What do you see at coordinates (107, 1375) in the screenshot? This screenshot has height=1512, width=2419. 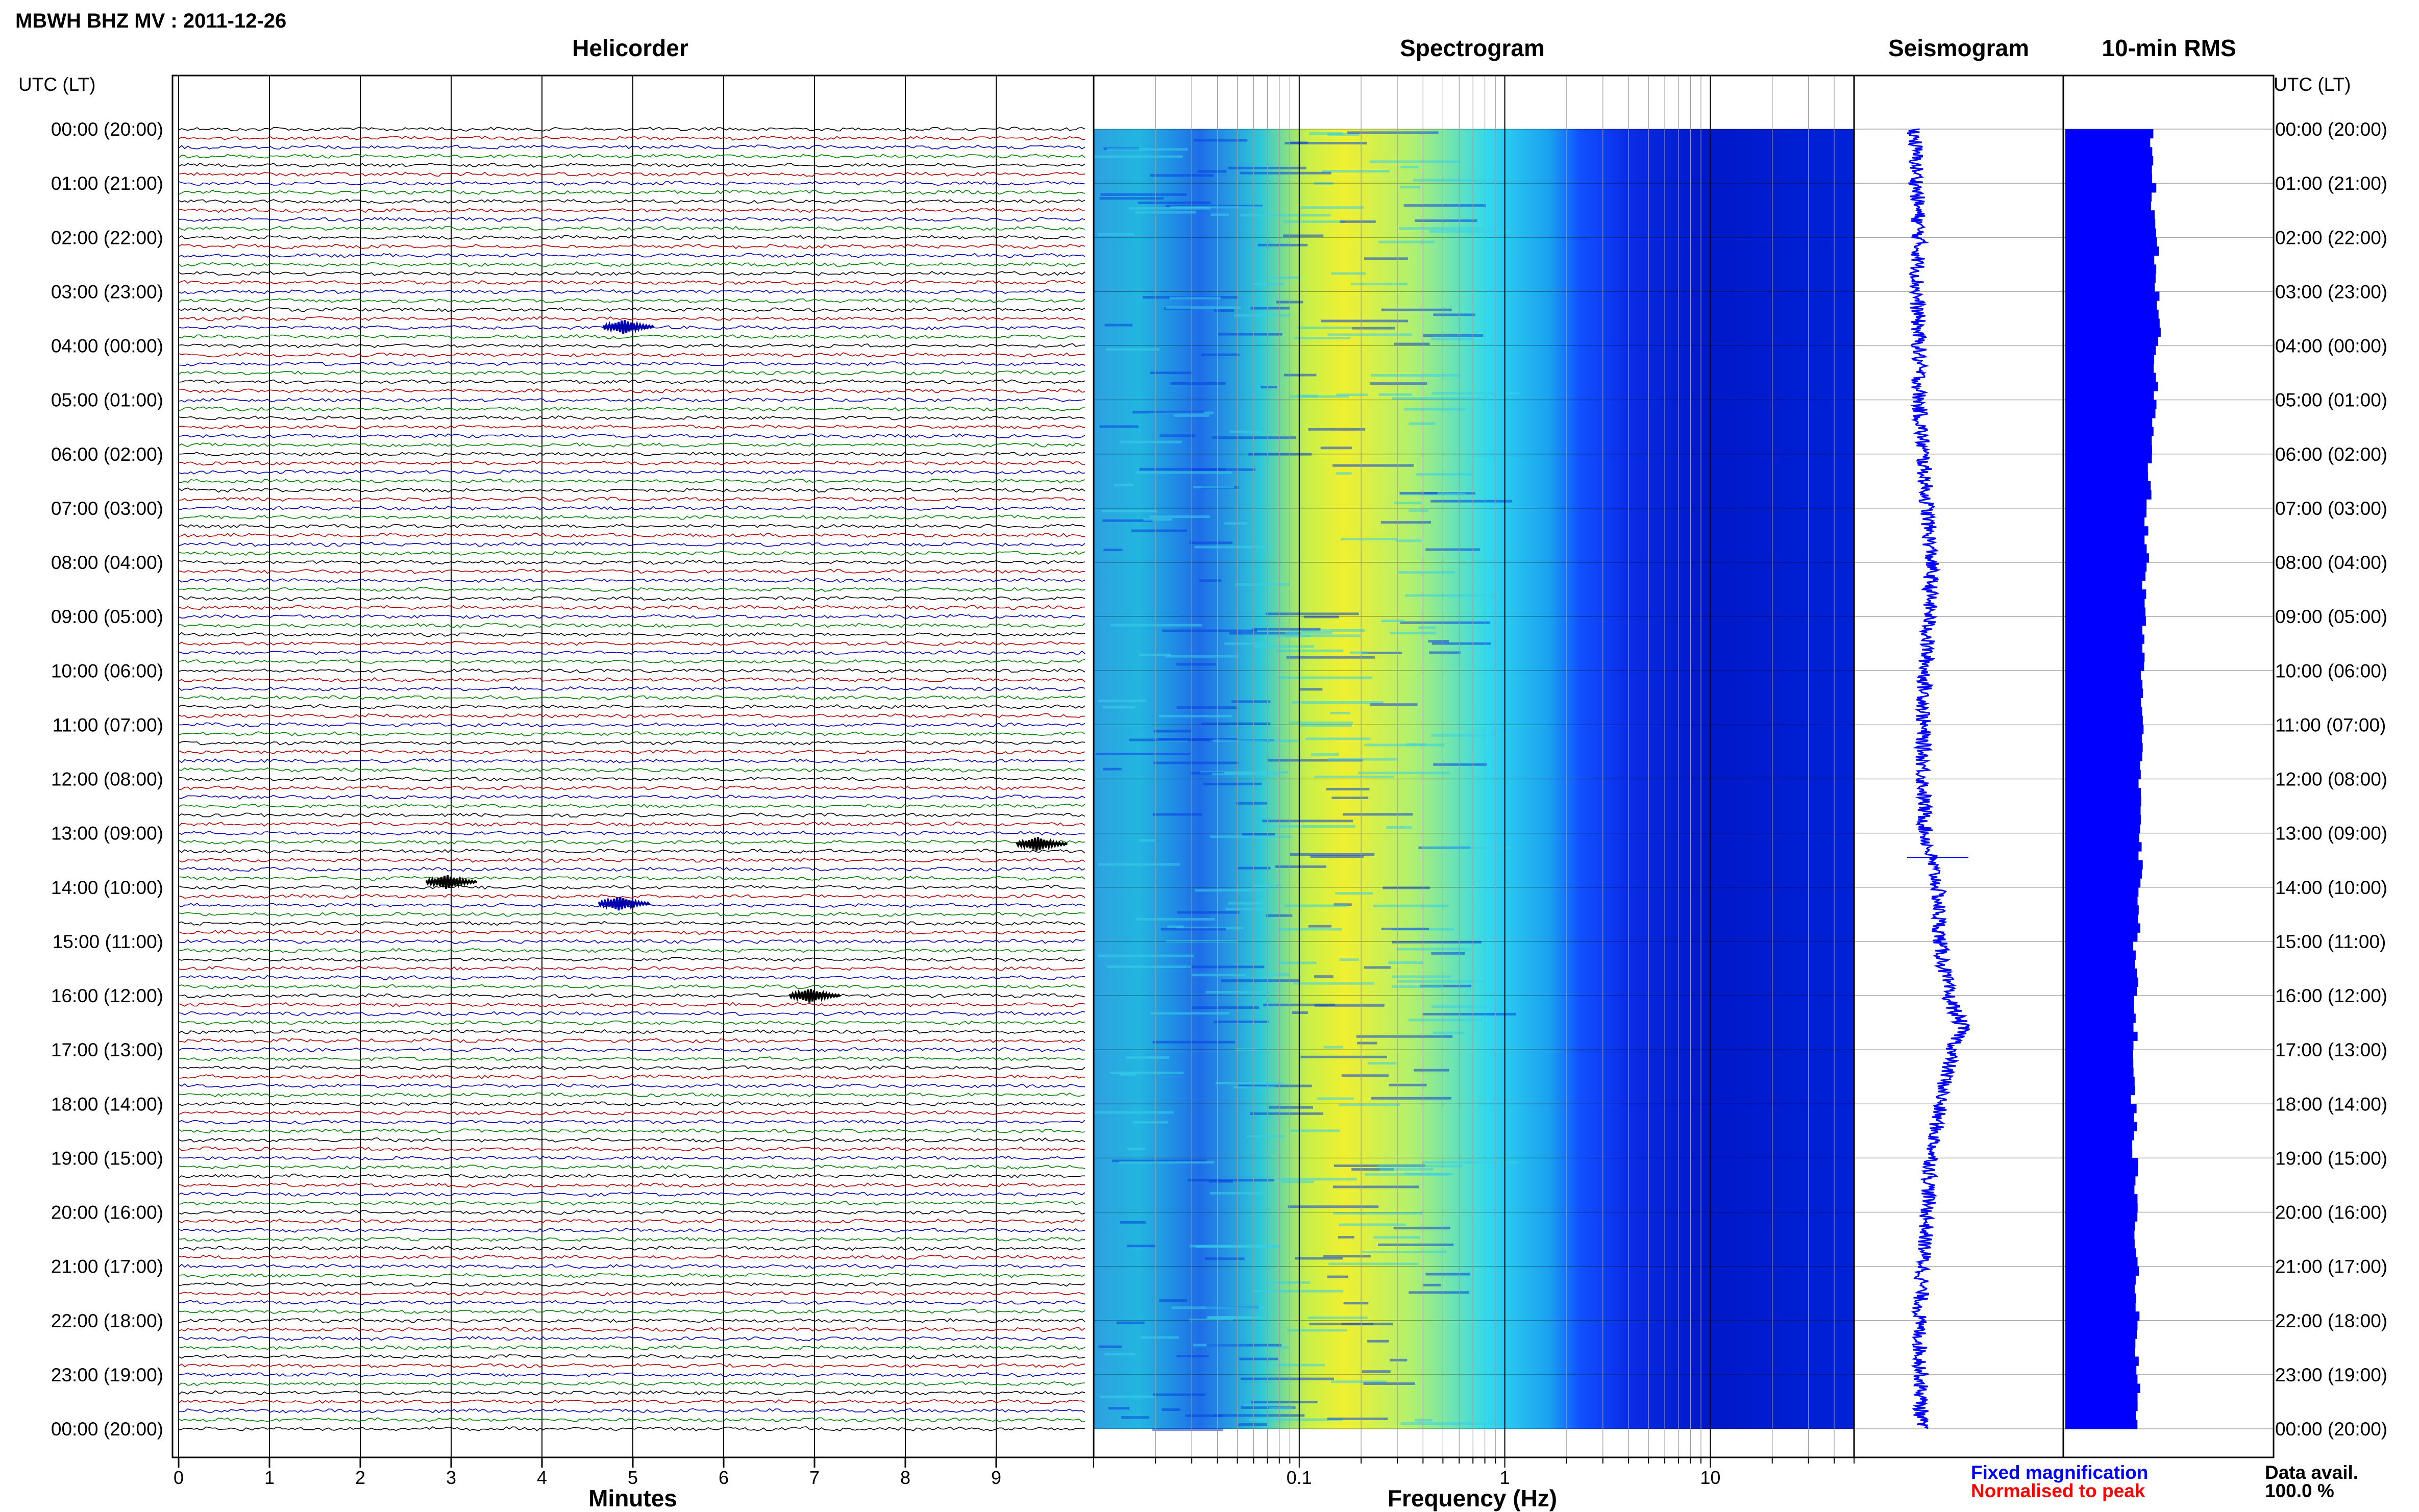 I see `time-label-left: 23:00 (19:00)` at bounding box center [107, 1375].